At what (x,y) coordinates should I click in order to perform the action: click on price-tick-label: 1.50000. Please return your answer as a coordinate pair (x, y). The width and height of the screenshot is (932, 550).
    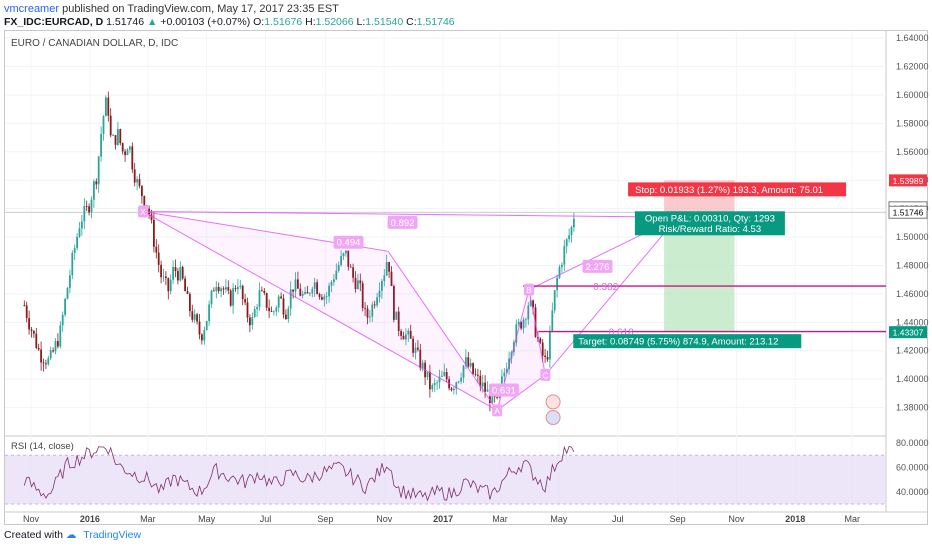
    Looking at the image, I should click on (912, 237).